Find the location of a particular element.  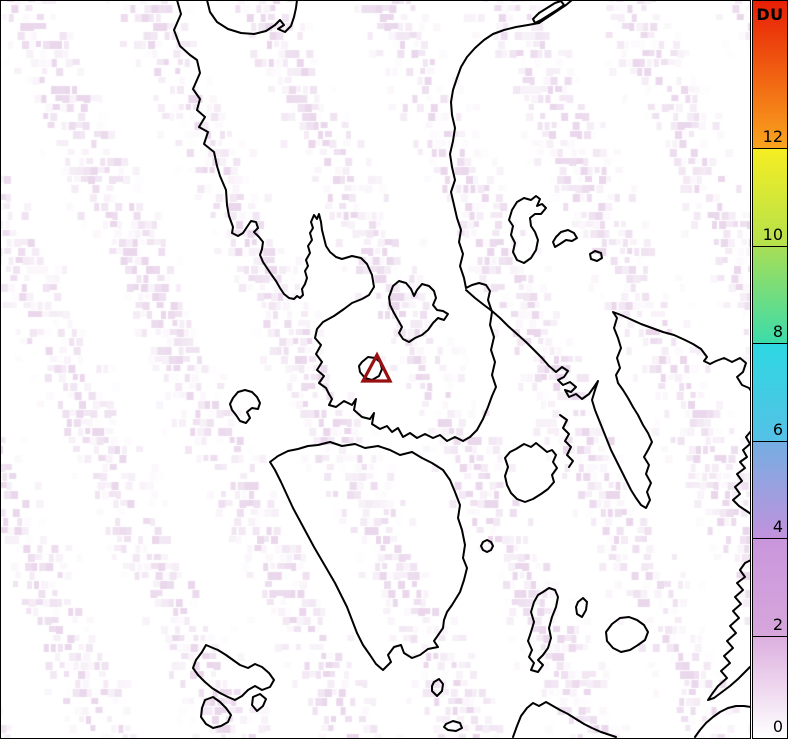

coastline-marinduque-like-blob is located at coordinates (531, 472).